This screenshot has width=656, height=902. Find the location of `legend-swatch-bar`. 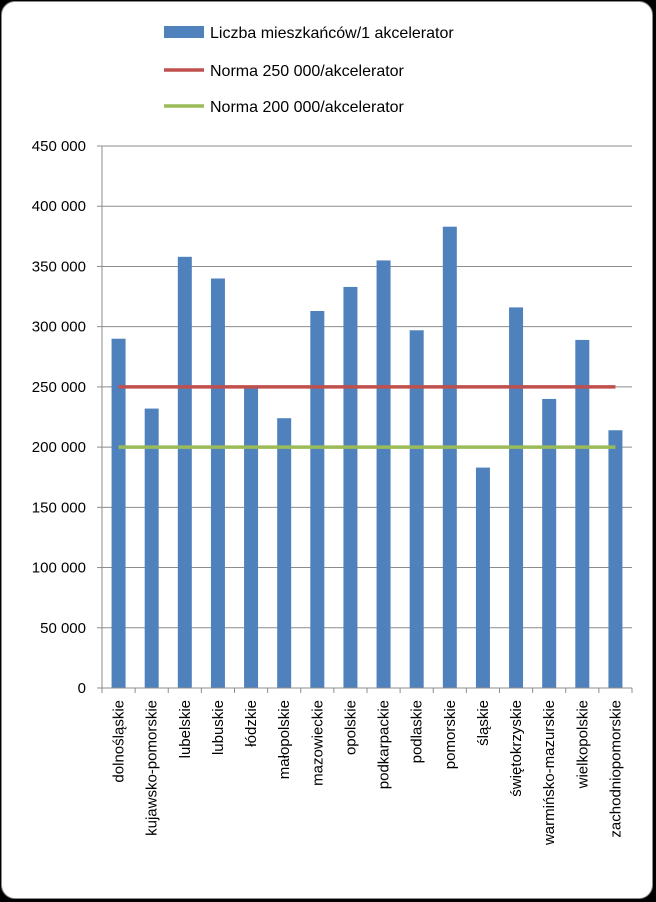

legend-swatch-bar is located at coordinates (184, 32).